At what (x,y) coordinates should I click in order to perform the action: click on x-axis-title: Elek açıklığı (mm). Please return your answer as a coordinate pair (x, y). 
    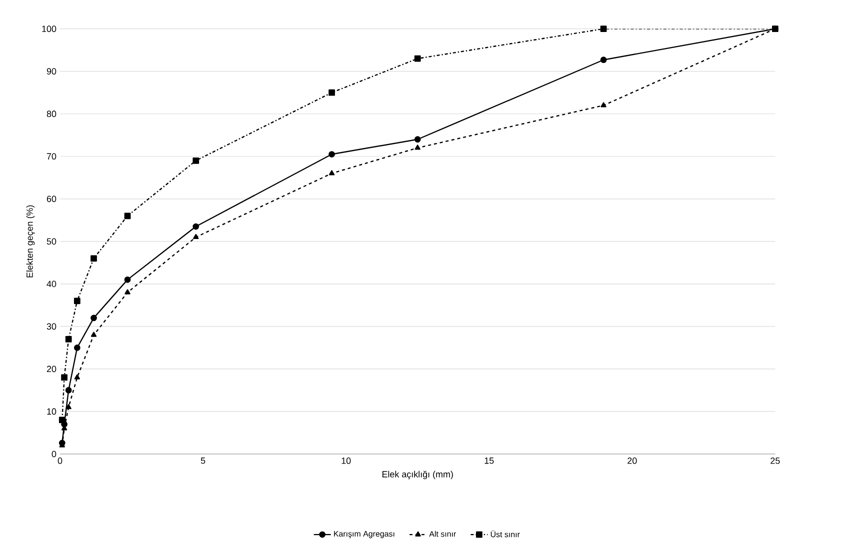
    Looking at the image, I should click on (417, 475).